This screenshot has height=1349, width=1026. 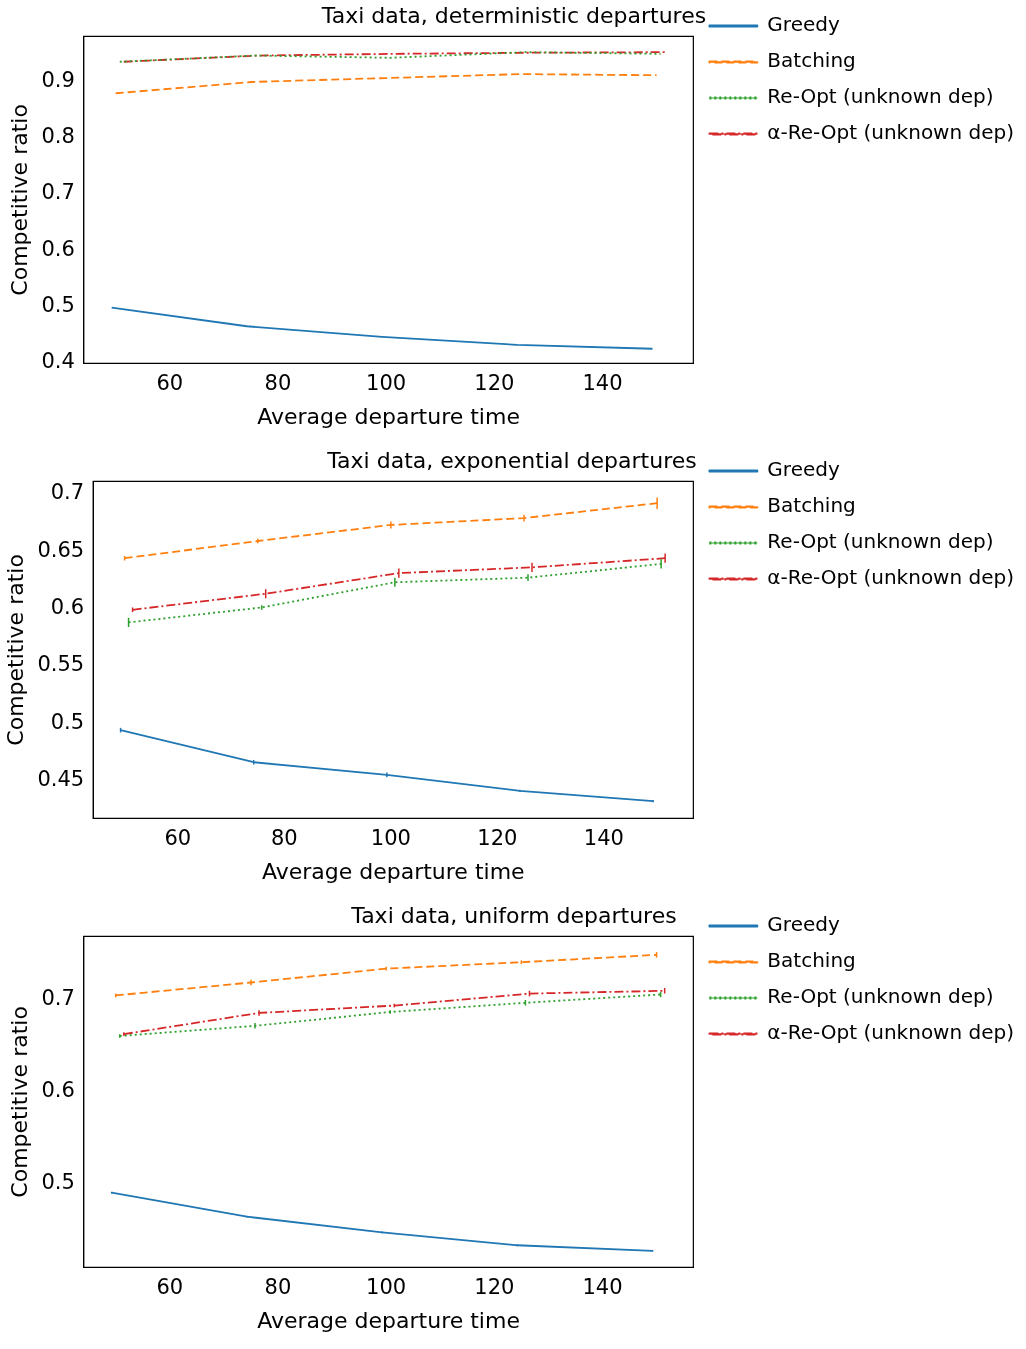 I want to click on y-tick-label: 0.55, so click(x=61, y=664).